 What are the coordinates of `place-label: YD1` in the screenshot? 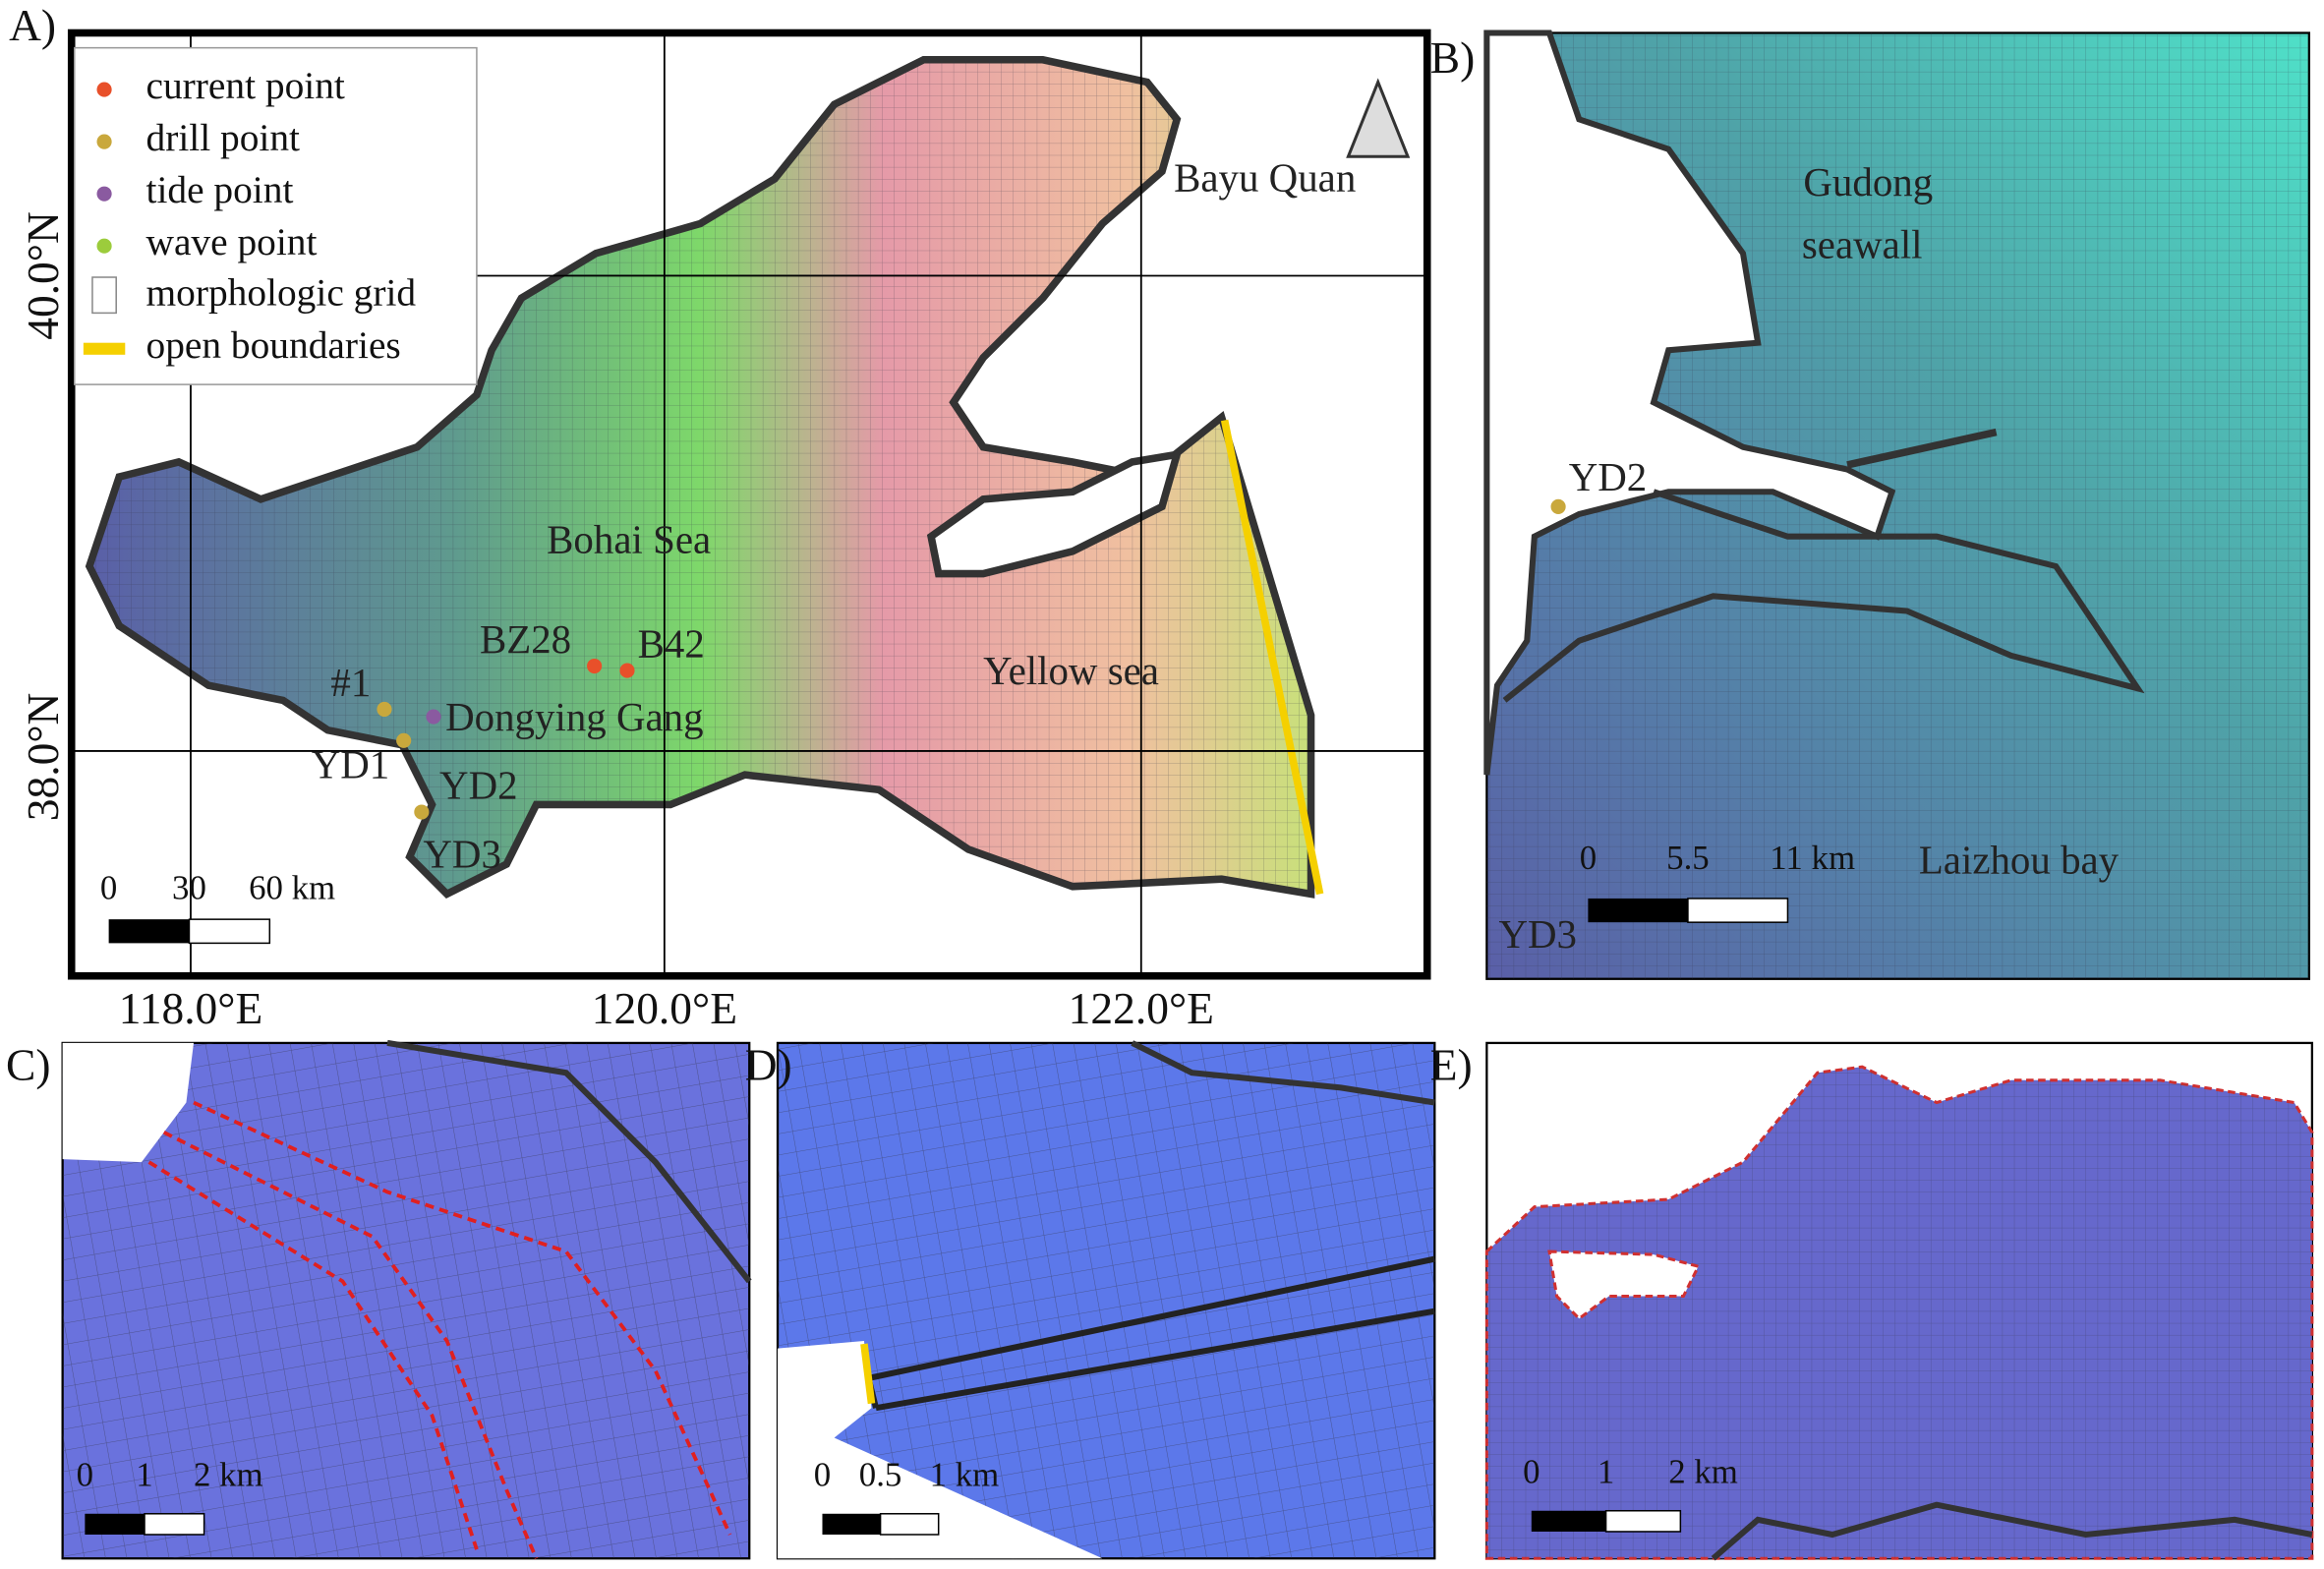 It's located at (351, 764).